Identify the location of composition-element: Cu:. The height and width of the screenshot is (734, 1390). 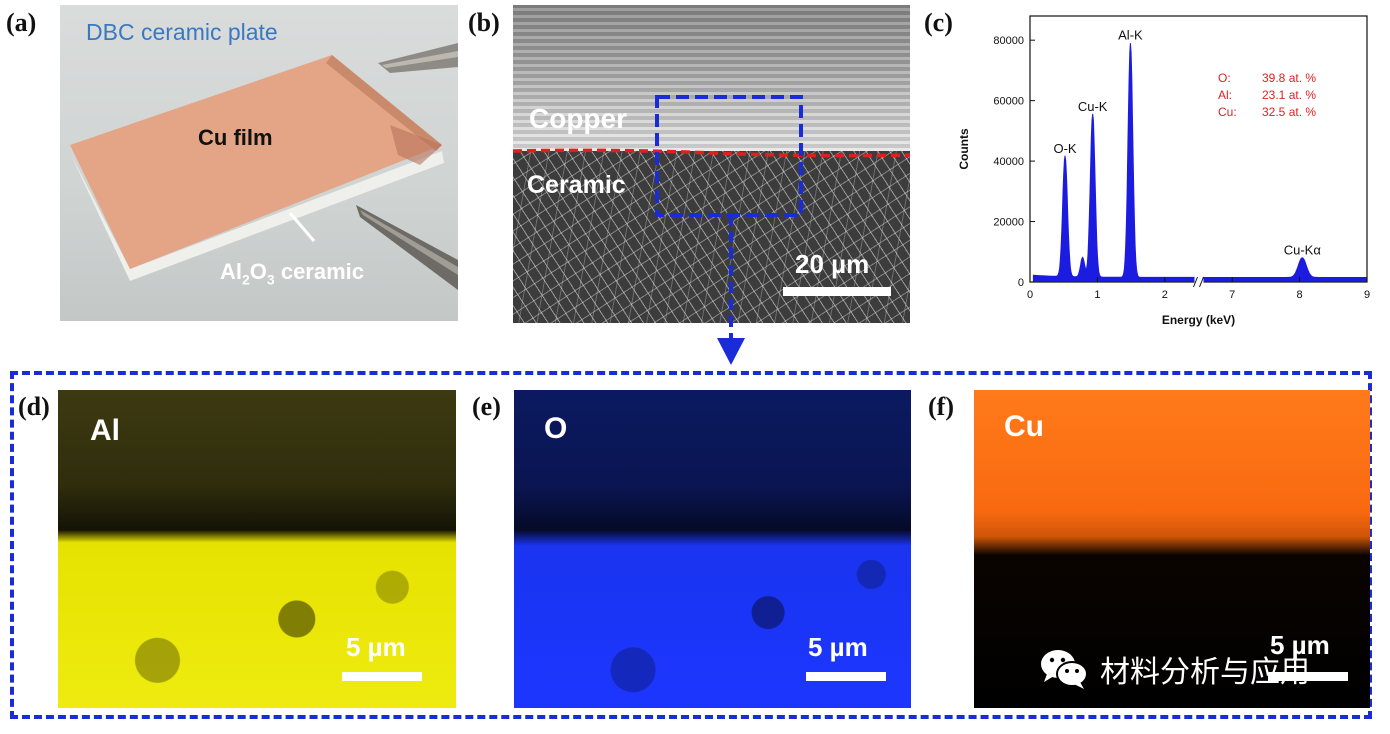
(1227, 112).